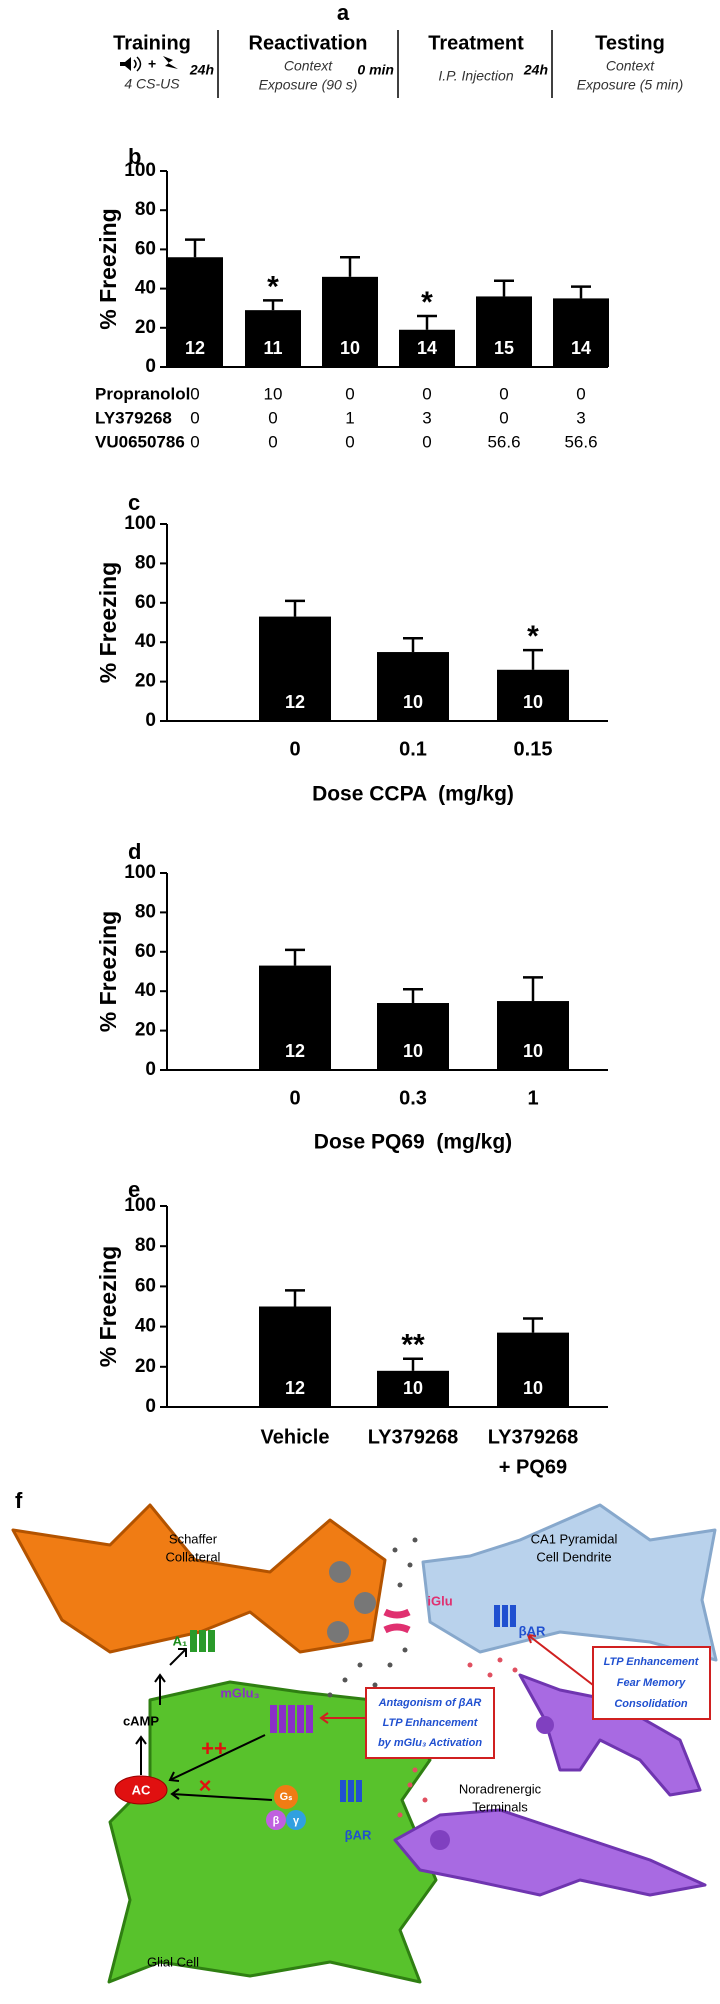  Describe the element at coordinates (426, 417) in the screenshot. I see `table-cell: 3` at that location.